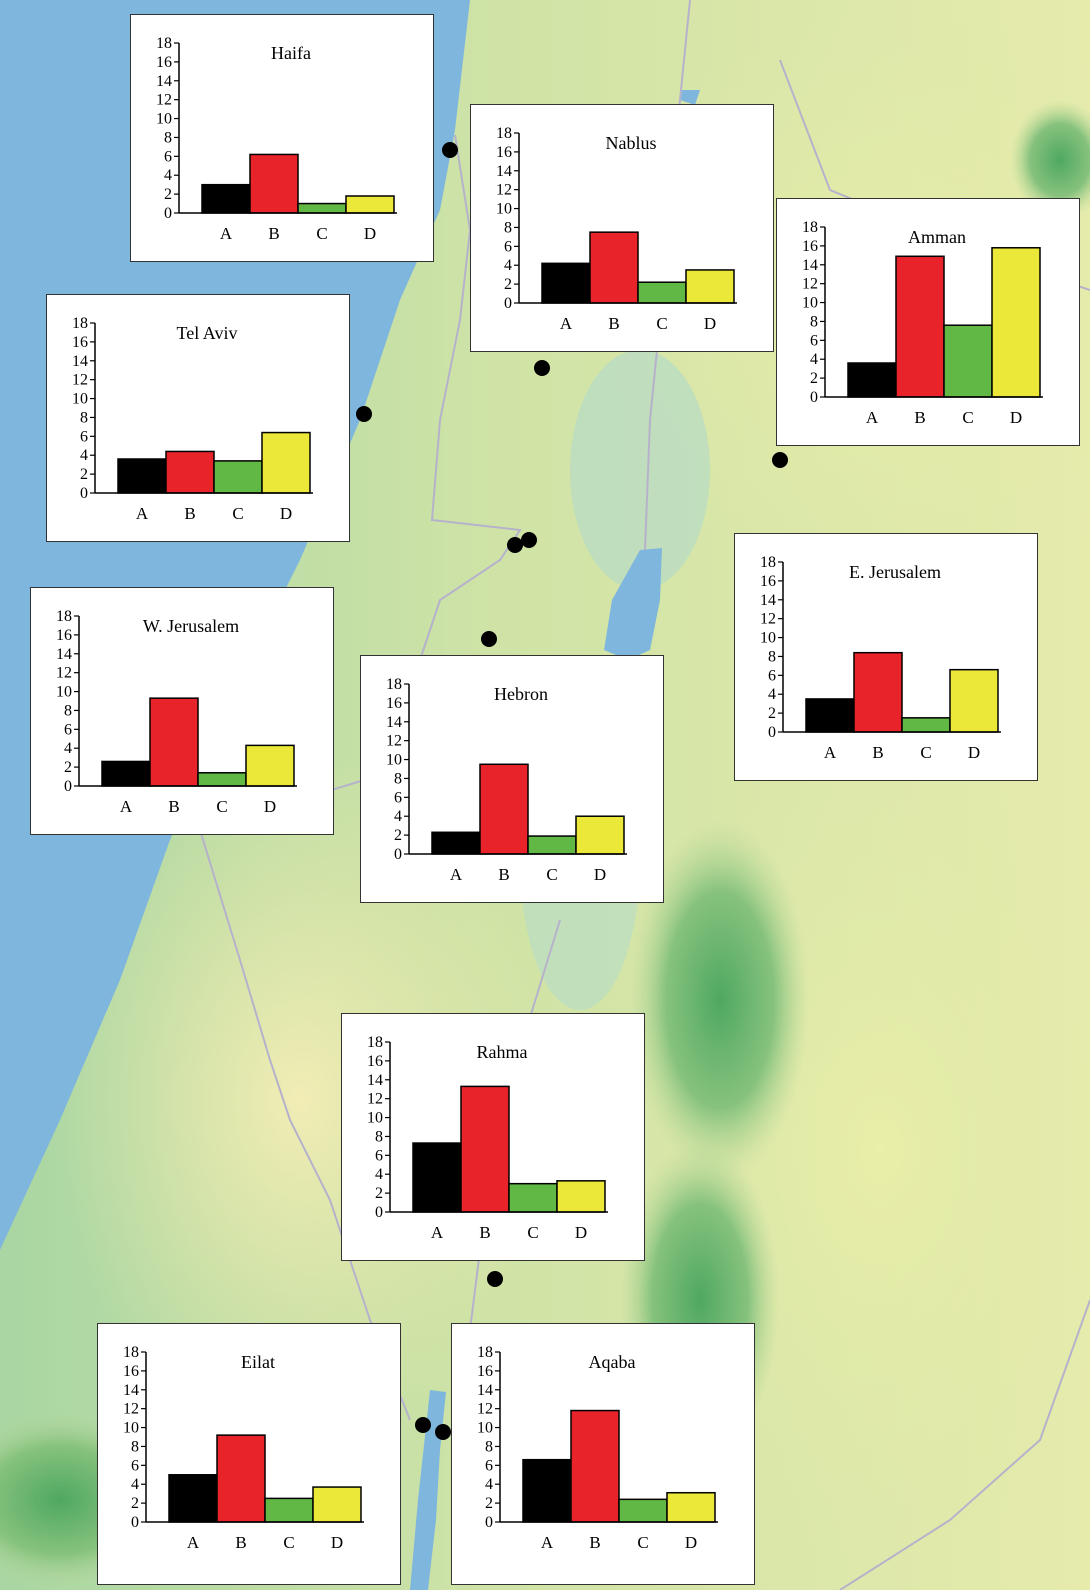 This screenshot has height=1590, width=1090. What do you see at coordinates (612, 1362) in the screenshot?
I see `chart-title: Aqaba` at bounding box center [612, 1362].